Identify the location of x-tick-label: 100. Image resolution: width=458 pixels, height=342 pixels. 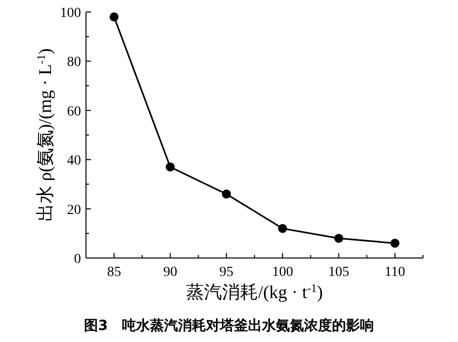
(283, 272).